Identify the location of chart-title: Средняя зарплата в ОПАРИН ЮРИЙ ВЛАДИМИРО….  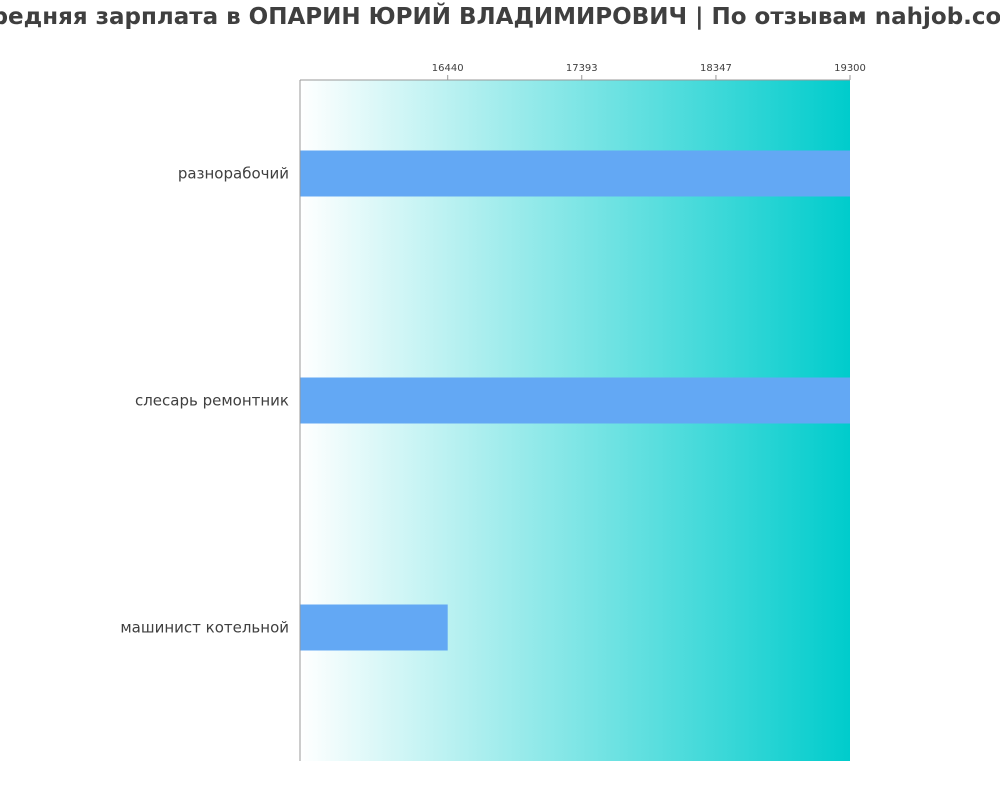
(500, 17).